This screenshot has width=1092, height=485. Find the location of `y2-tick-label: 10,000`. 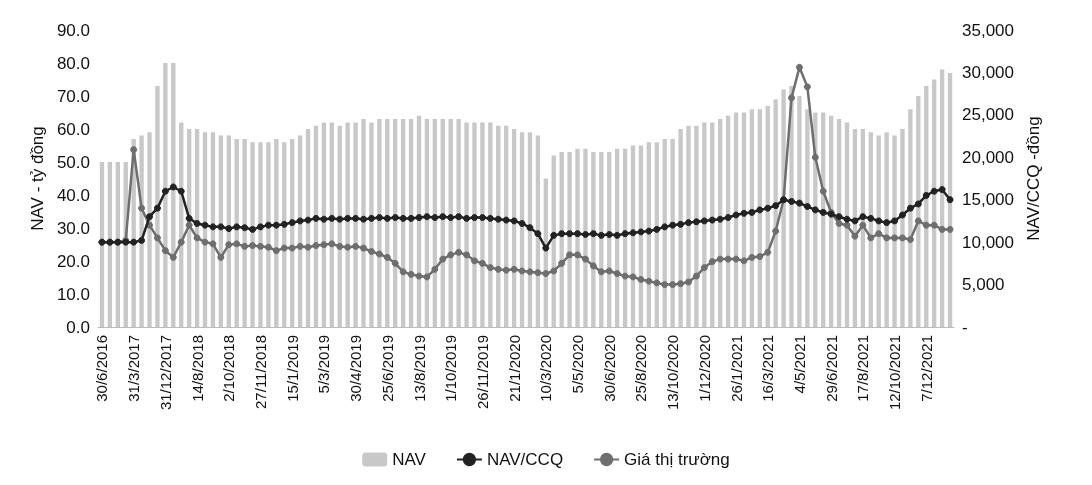

y2-tick-label: 10,000 is located at coordinates (988, 242).